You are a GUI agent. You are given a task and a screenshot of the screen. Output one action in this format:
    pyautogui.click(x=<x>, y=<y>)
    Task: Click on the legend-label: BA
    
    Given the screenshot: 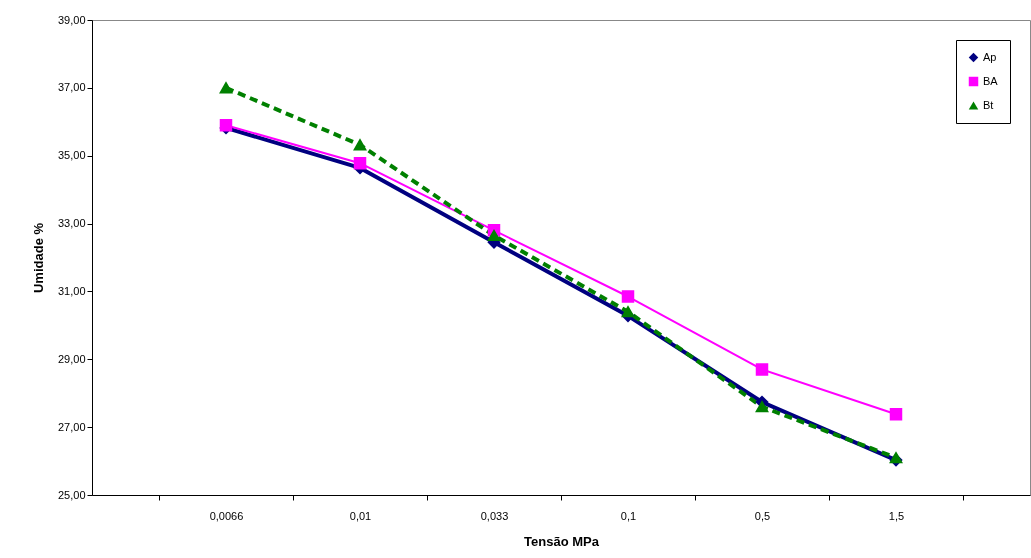 What is the action you would take?
    pyautogui.click(x=991, y=80)
    